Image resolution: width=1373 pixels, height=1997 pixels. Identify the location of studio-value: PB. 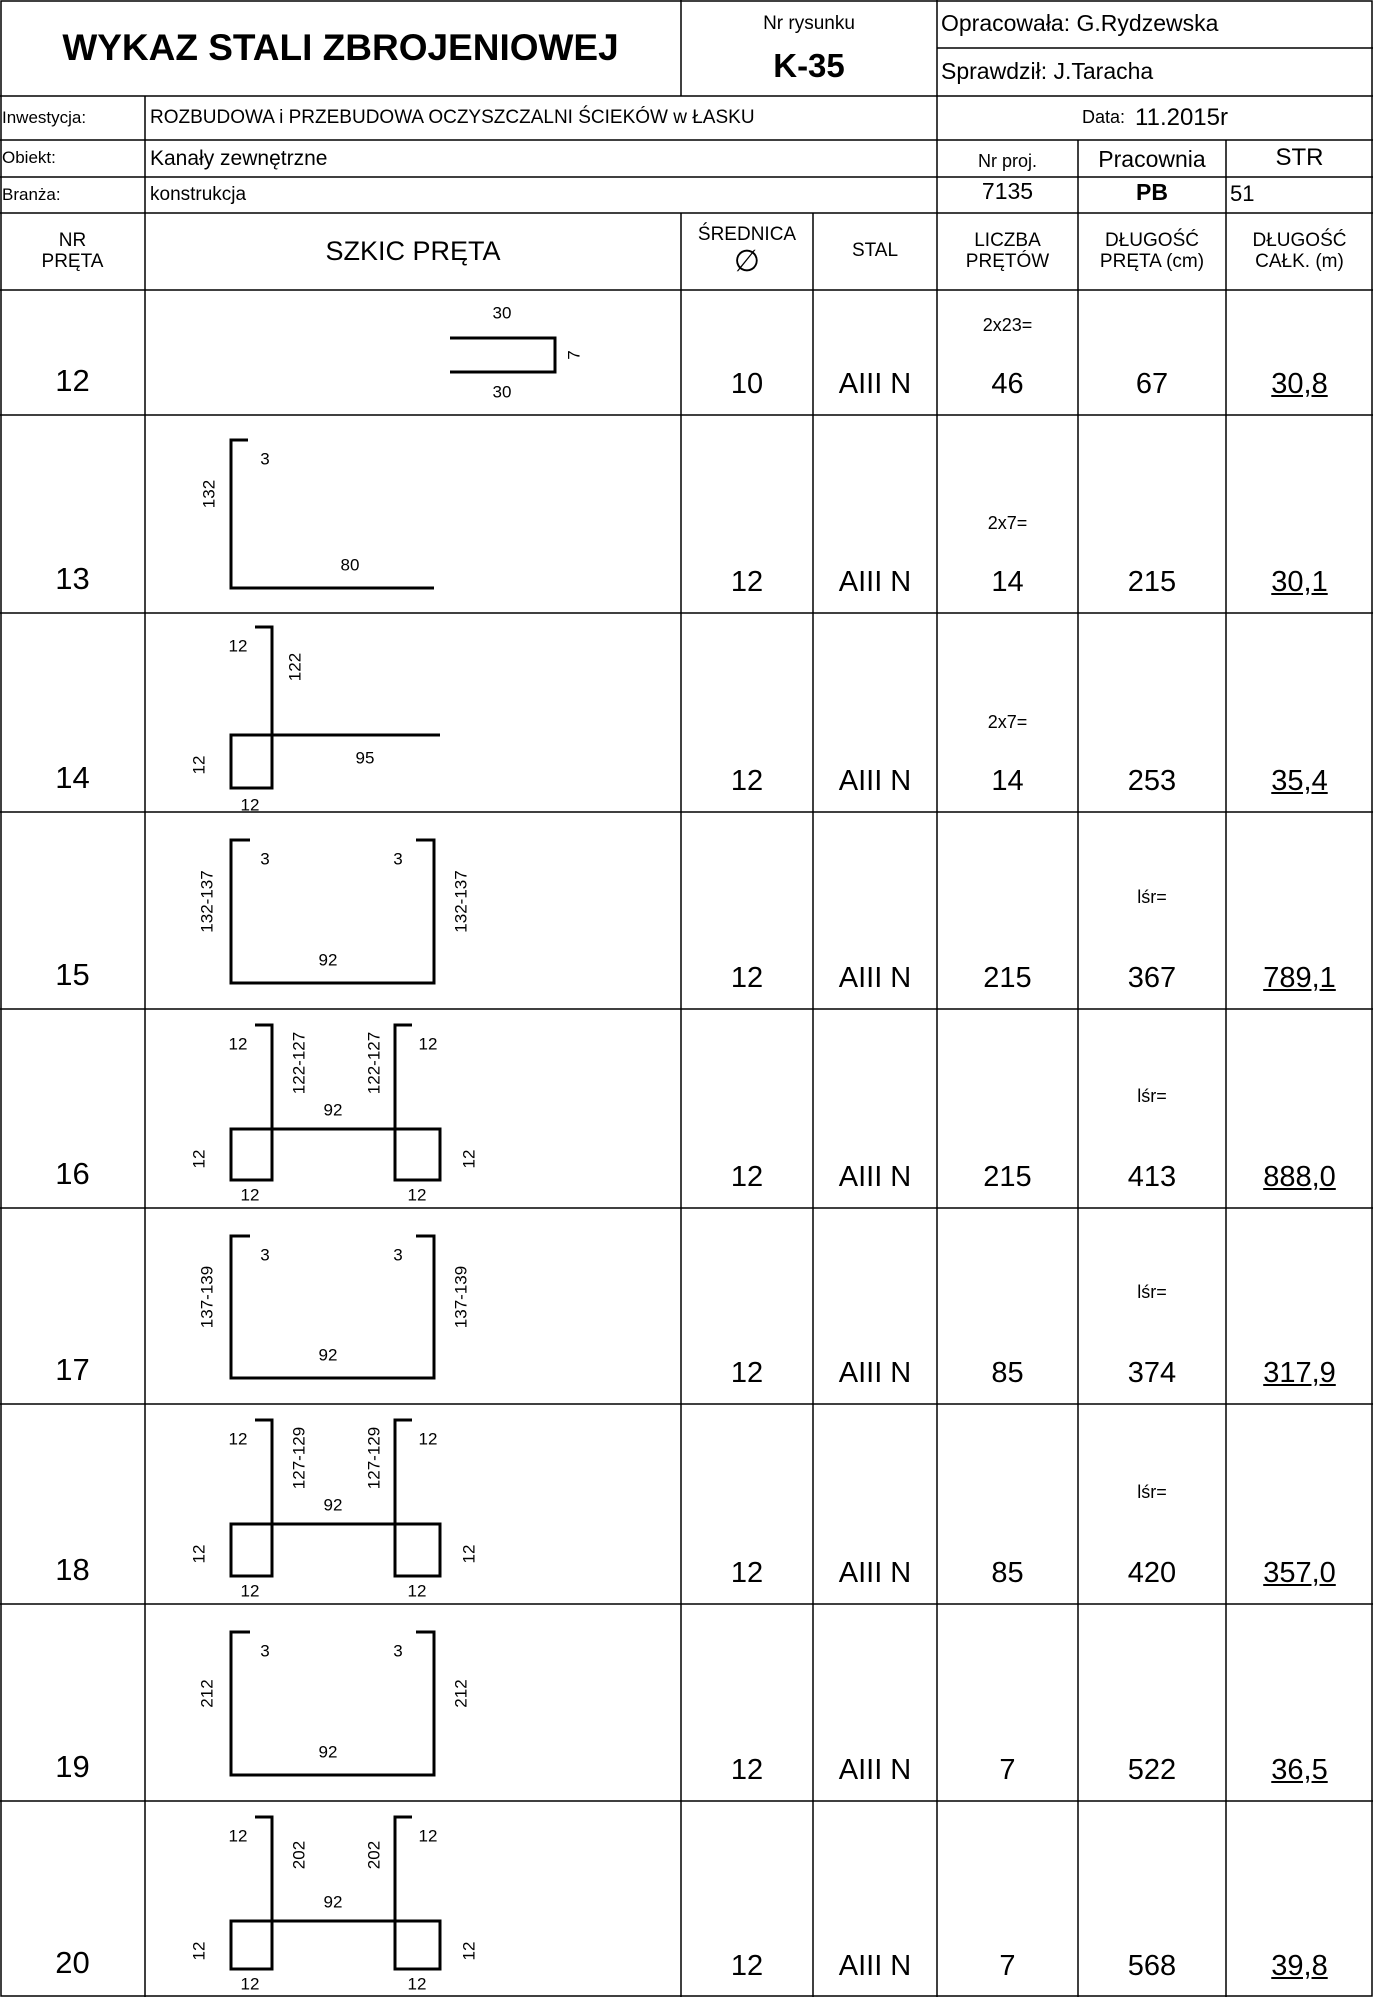
(1152, 192).